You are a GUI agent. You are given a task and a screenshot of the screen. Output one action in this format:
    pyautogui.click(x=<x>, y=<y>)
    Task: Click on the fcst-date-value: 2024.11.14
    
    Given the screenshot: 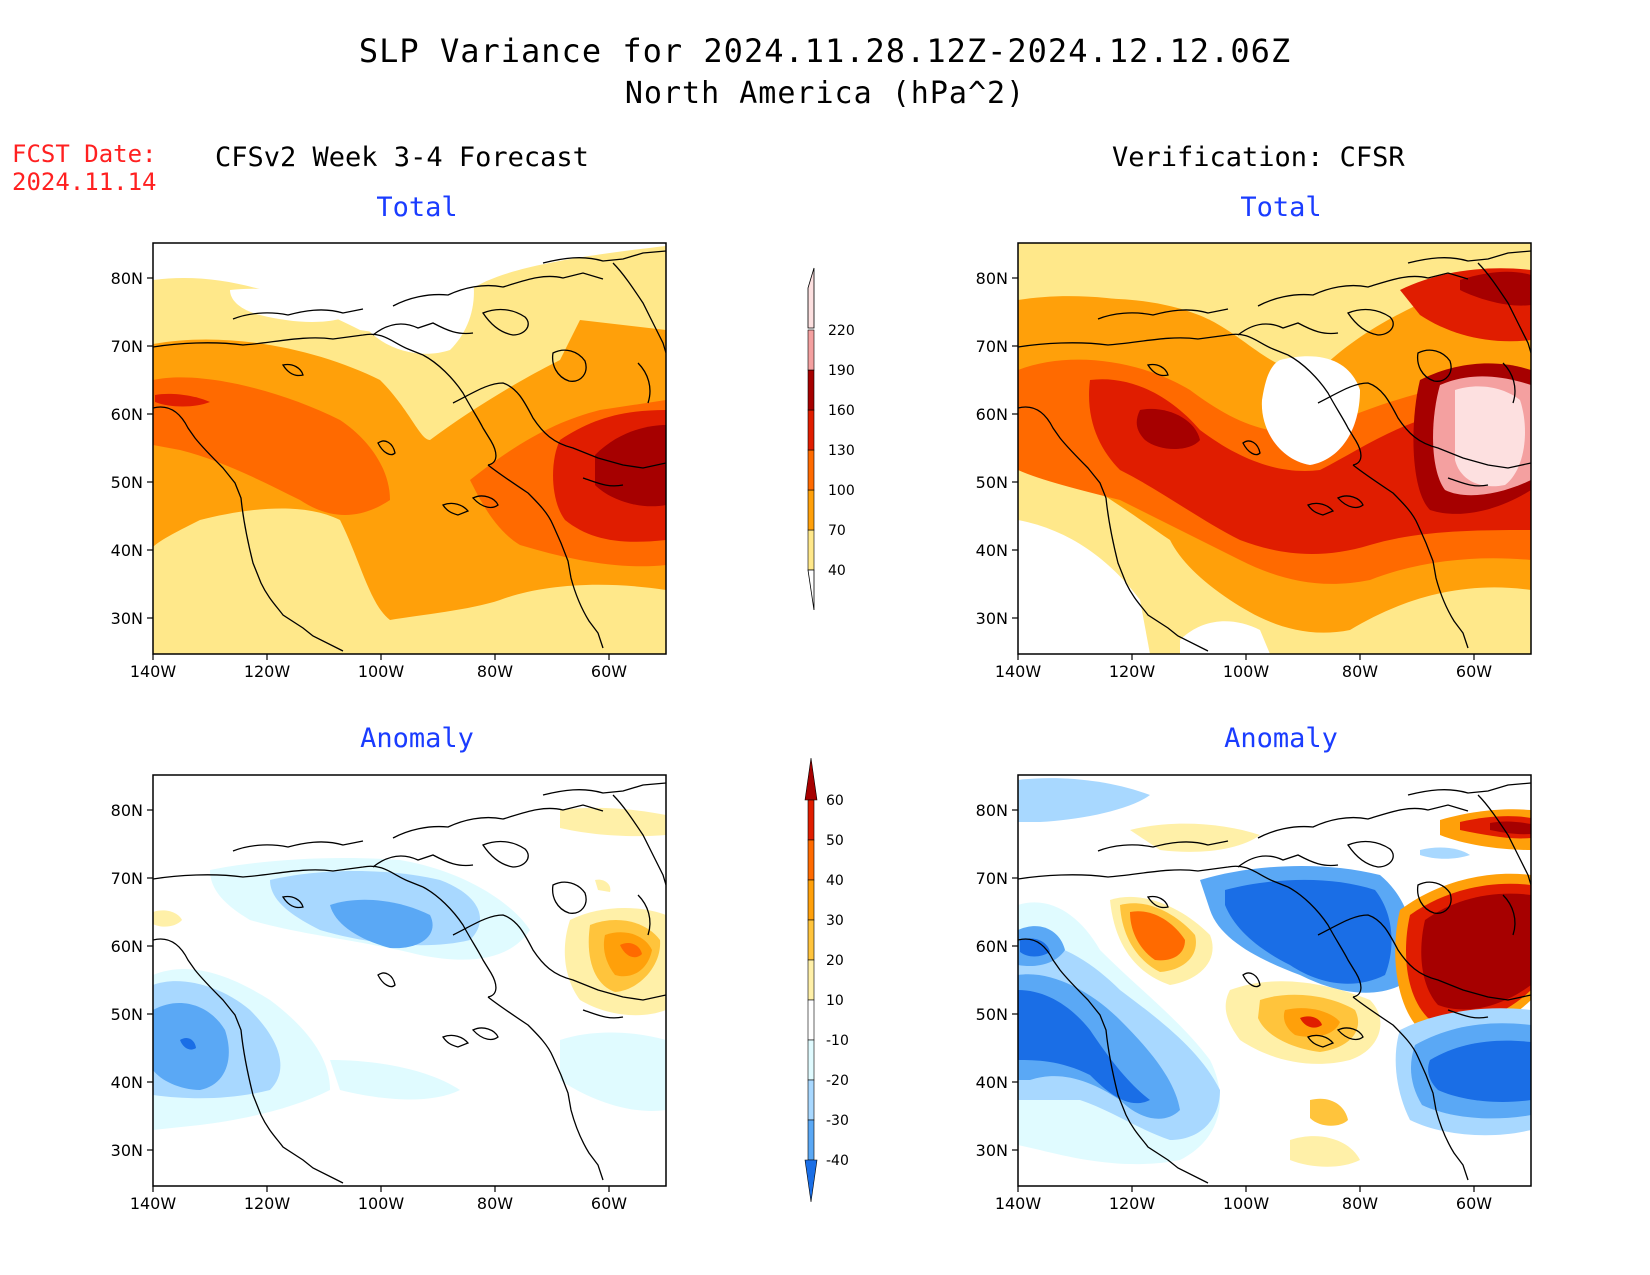 What is the action you would take?
    pyautogui.click(x=84, y=182)
    